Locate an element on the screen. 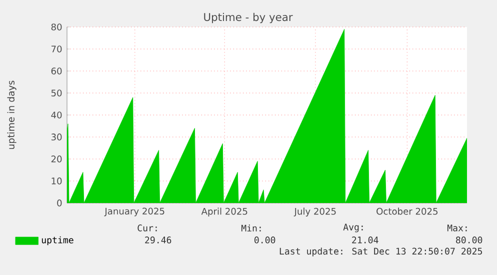  text: Avg: is located at coordinates (353, 228).